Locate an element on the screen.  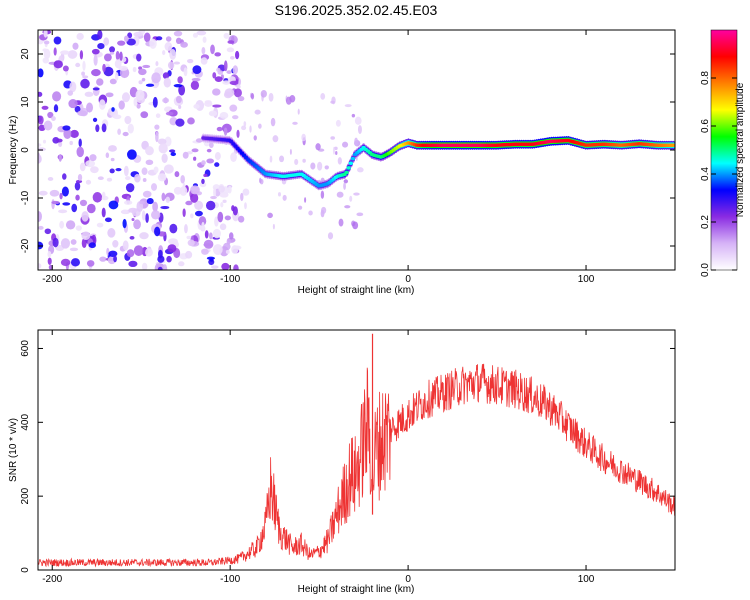
y-tick-label: -20 is located at coordinates (25, 245).